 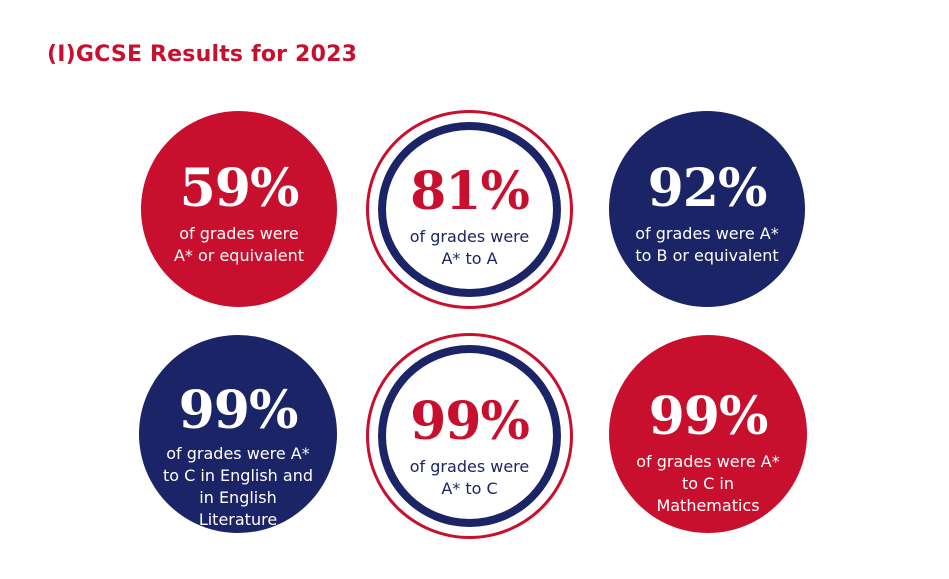 I want to click on stat-value: 81%, so click(x=470, y=191).